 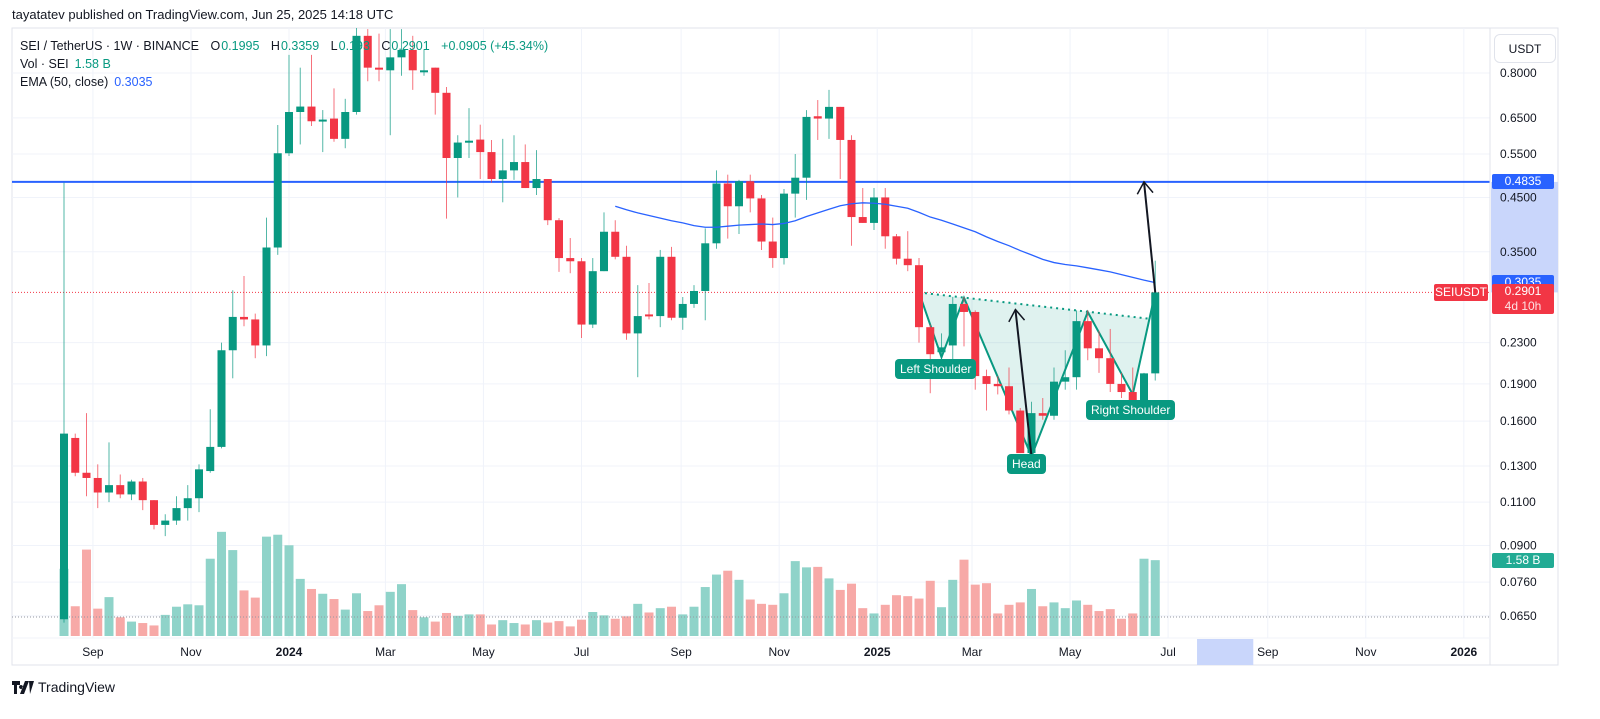 I want to click on price-tick-label: 0.1600, so click(x=1518, y=421).